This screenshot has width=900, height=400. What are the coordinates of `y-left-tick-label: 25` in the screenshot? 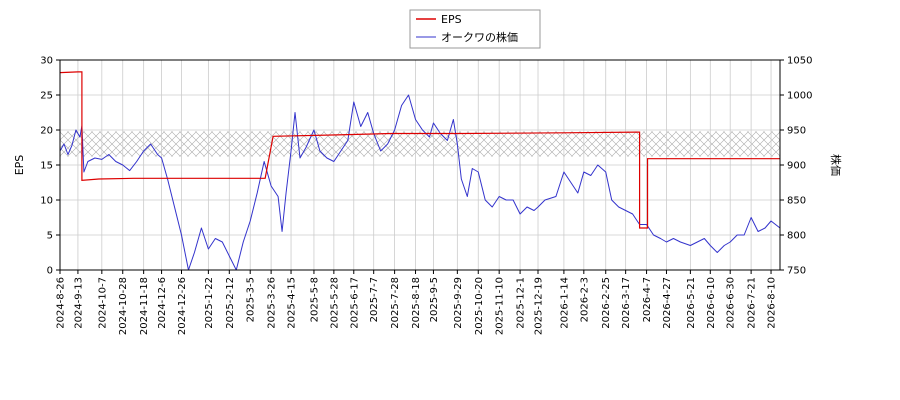 It's located at (46, 96).